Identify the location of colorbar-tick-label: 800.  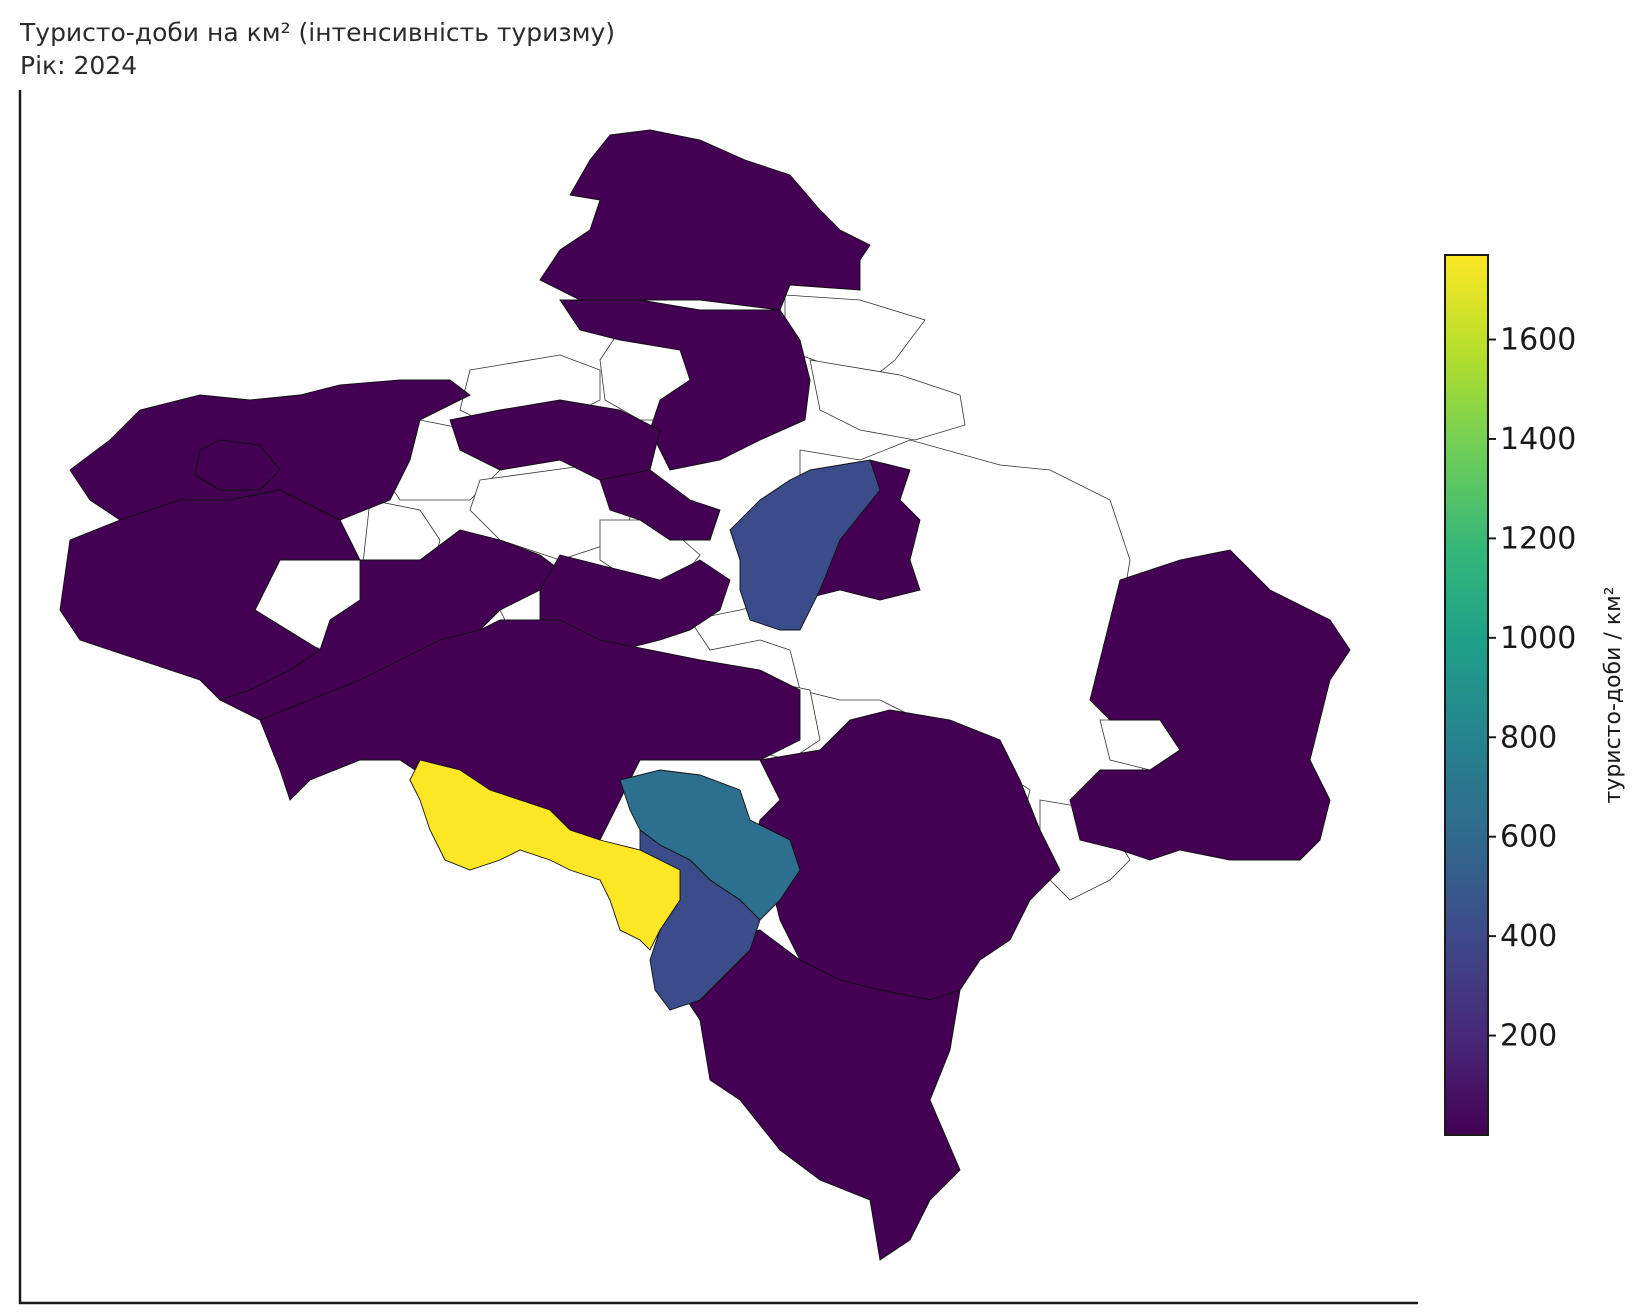
(1528, 737).